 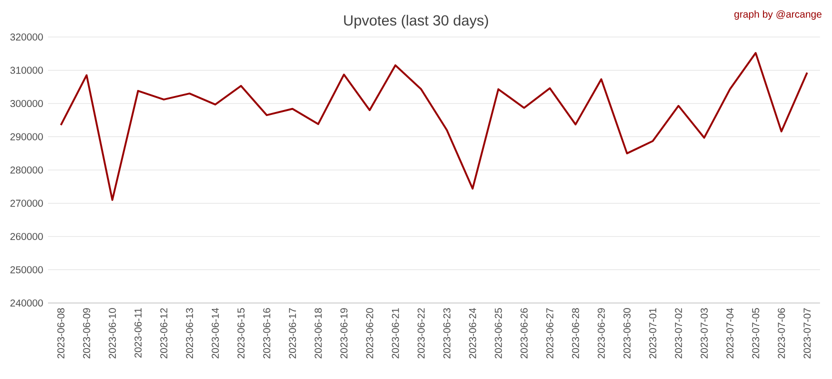 I want to click on x-tick-label: 2023-07-02, so click(x=678, y=333).